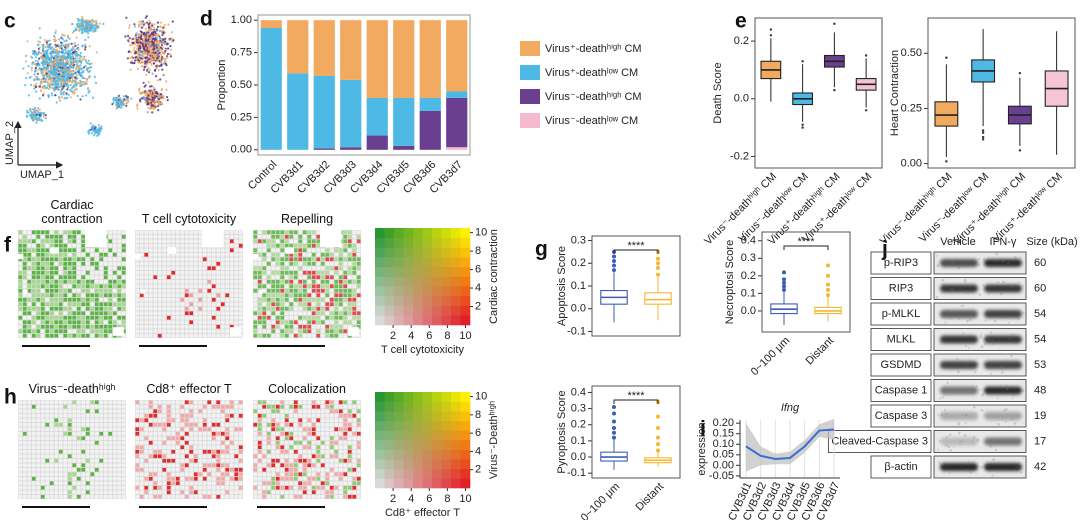  Describe the element at coordinates (465, 499) in the screenshot. I see `x-tick-label: 10` at that location.